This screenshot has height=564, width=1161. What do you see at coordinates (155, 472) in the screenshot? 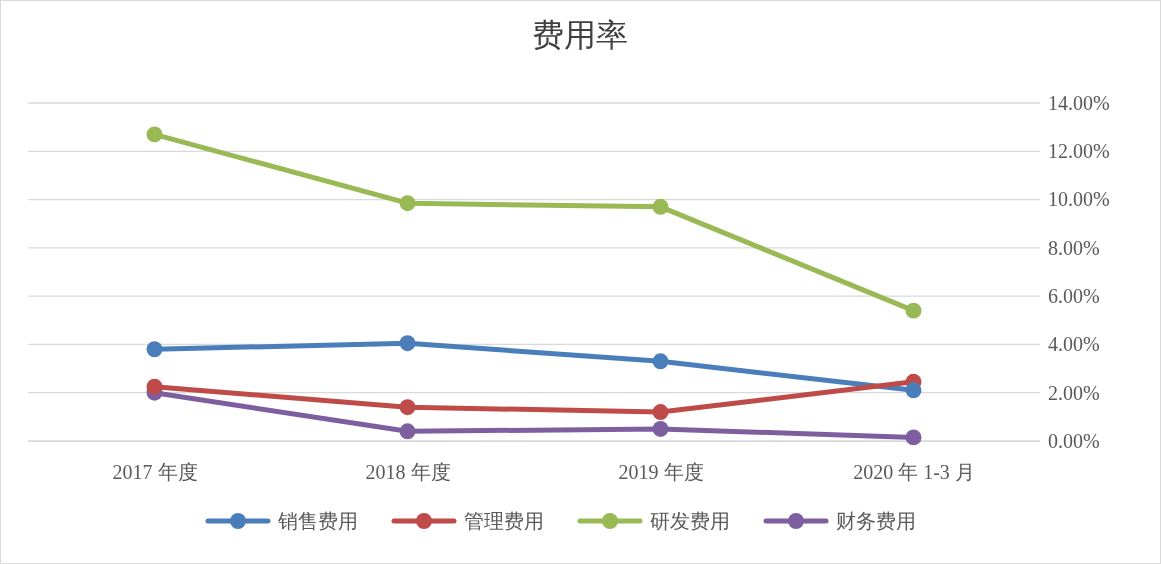
I see `x-tick-label: 2017 年度` at bounding box center [155, 472].